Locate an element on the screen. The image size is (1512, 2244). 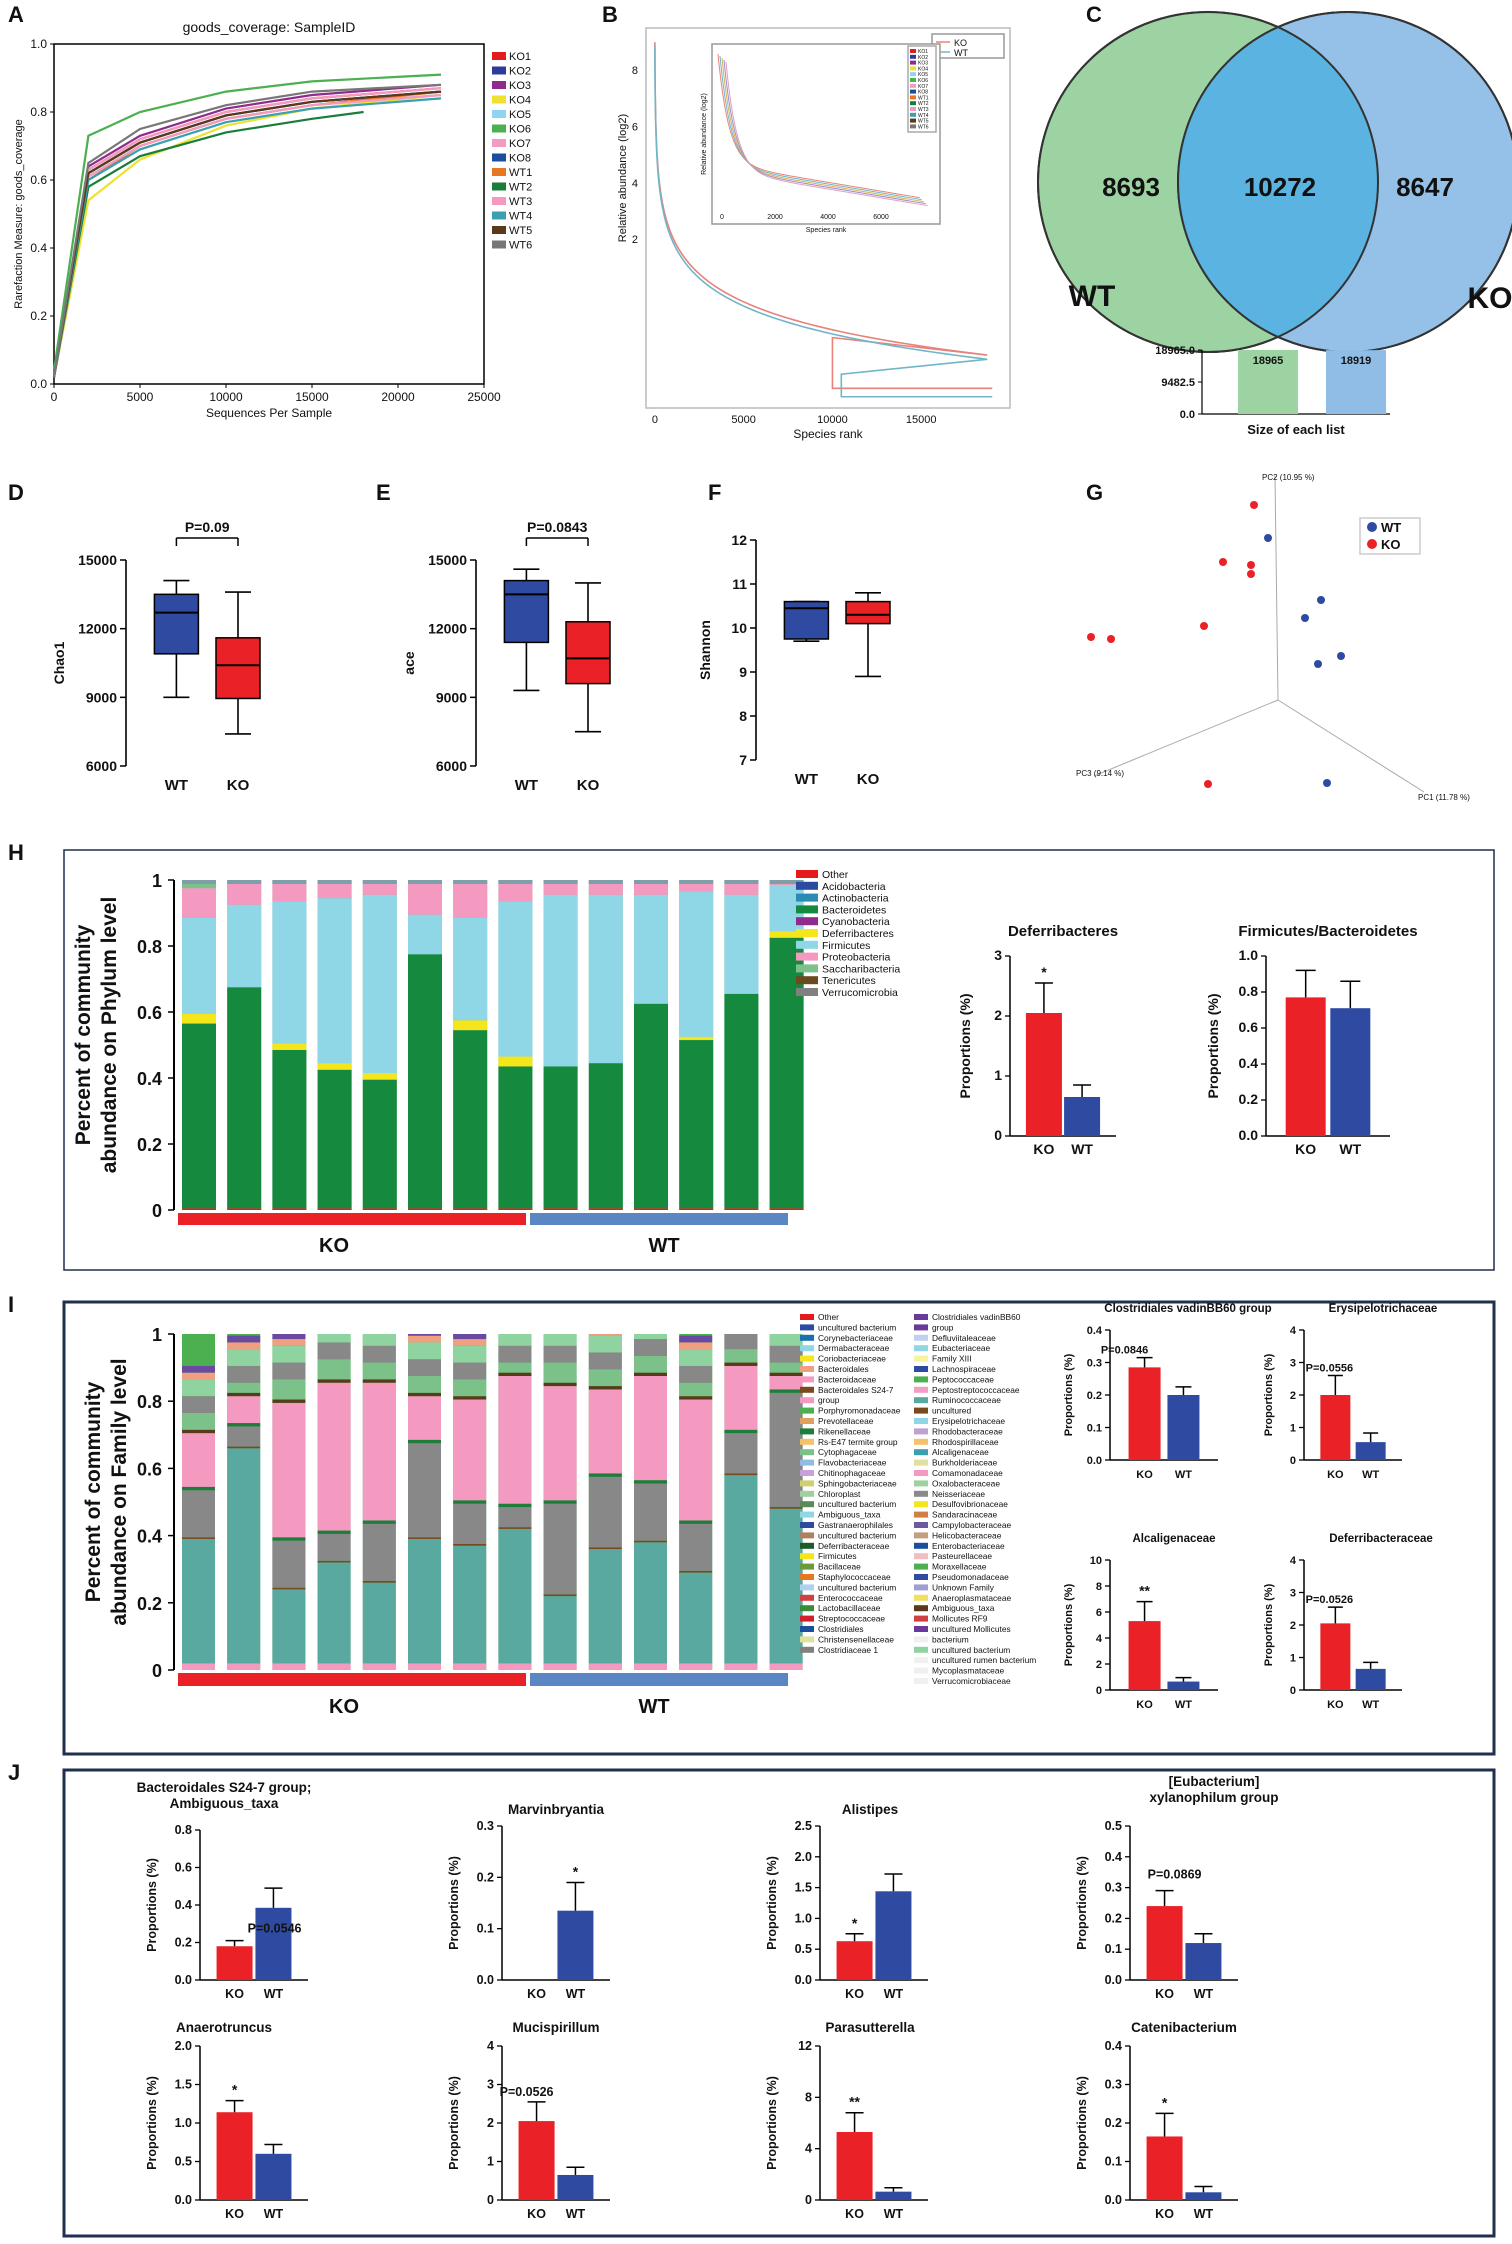
sample-point-wt is located at coordinates (1268, 538).